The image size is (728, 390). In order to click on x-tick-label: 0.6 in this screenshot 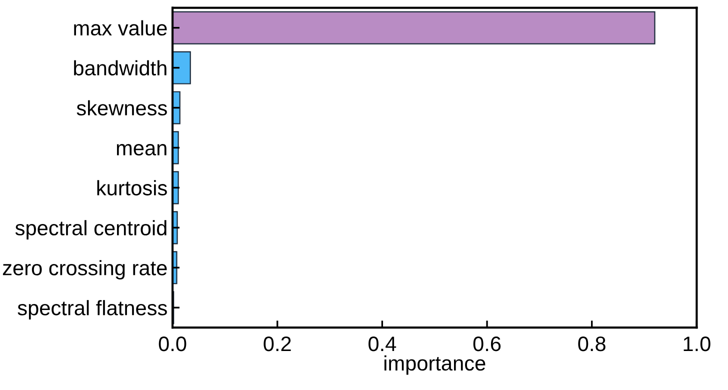, I will do `click(487, 344)`.